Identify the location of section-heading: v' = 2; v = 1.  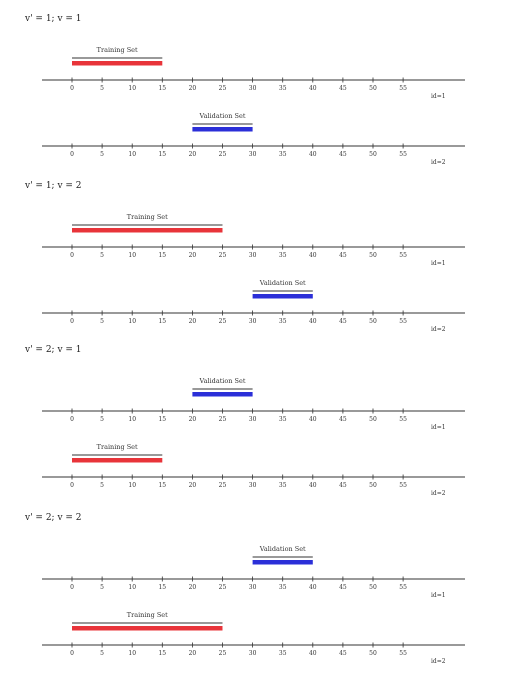
(53, 350).